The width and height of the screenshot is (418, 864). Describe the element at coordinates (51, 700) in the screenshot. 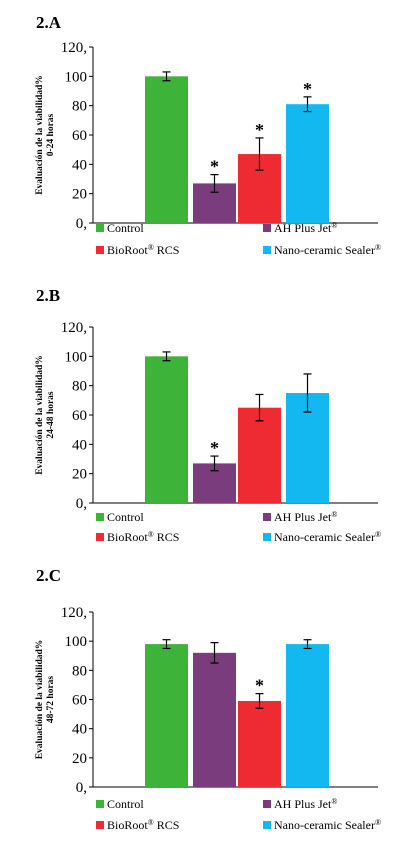

I see `y-axis-title-line: 48-72 horas` at that location.